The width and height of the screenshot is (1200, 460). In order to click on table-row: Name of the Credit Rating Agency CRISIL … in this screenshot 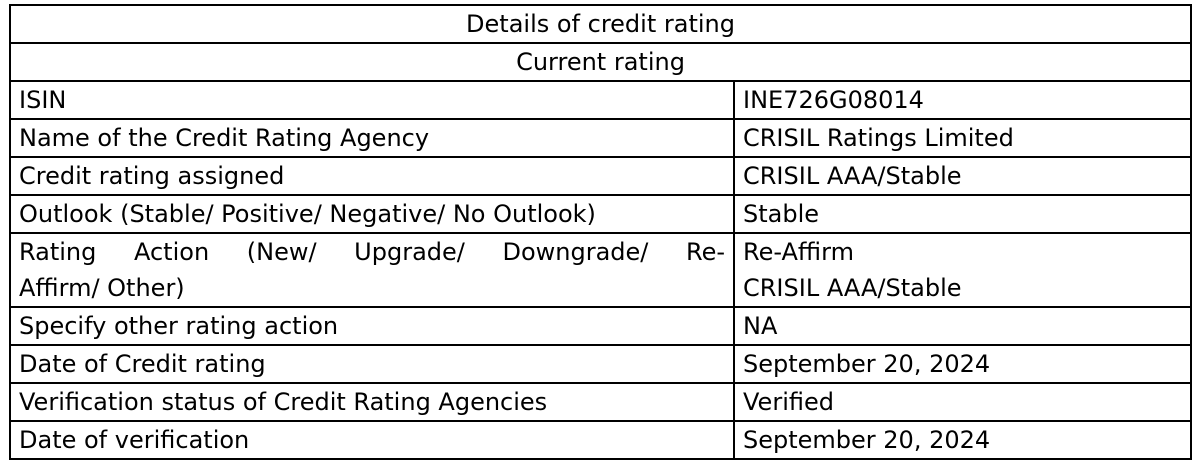, I will do `click(600, 138)`.